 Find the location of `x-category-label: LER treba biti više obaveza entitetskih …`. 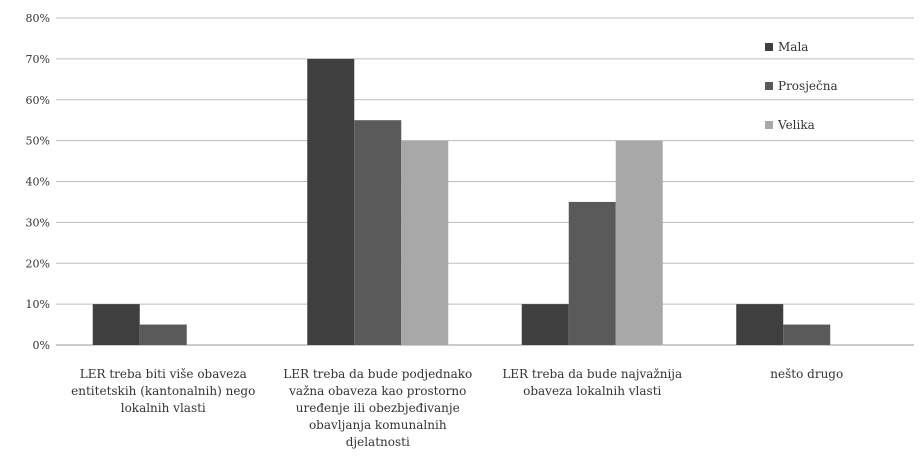

x-category-label: LER treba biti više obaveza entitetskih … is located at coordinates (163, 391).